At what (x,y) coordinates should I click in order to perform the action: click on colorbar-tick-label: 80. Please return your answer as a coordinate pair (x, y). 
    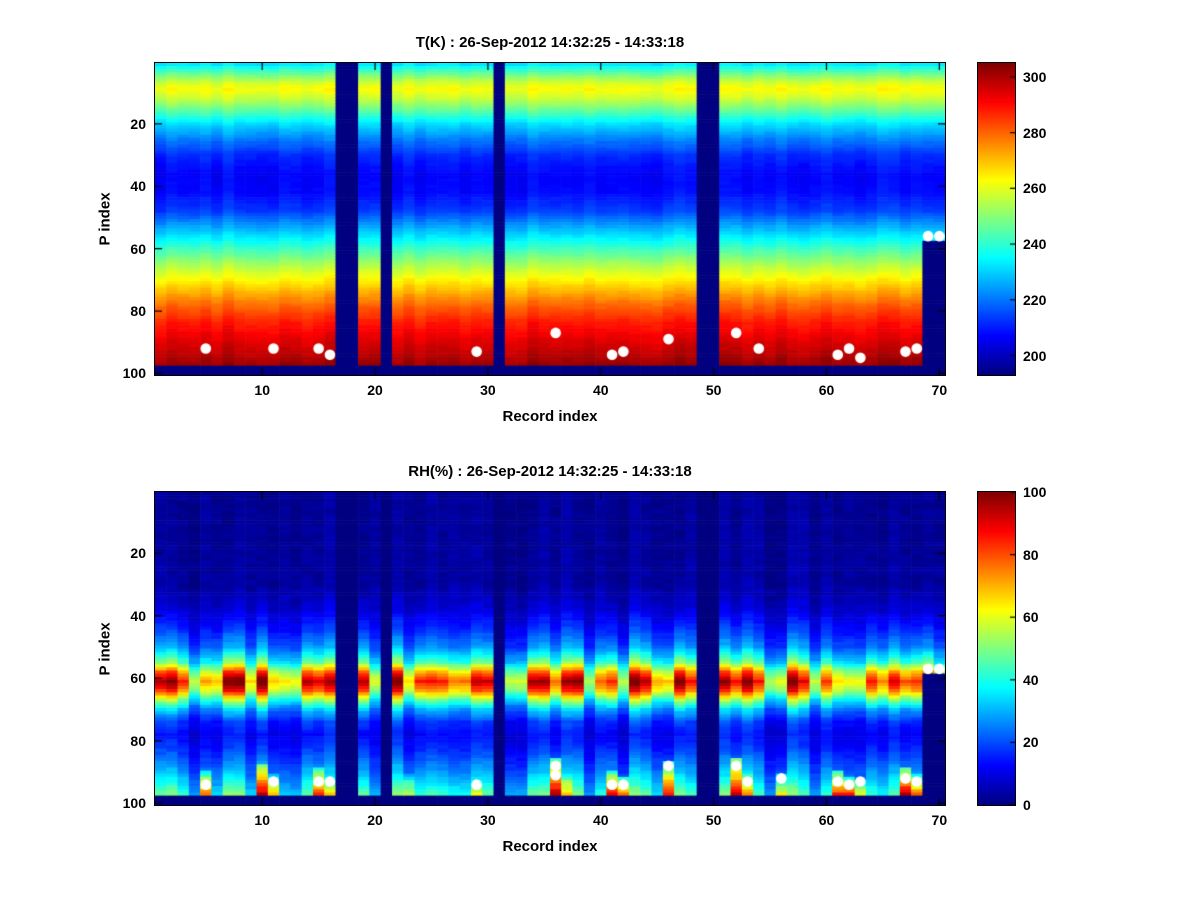
    Looking at the image, I should click on (1031, 554).